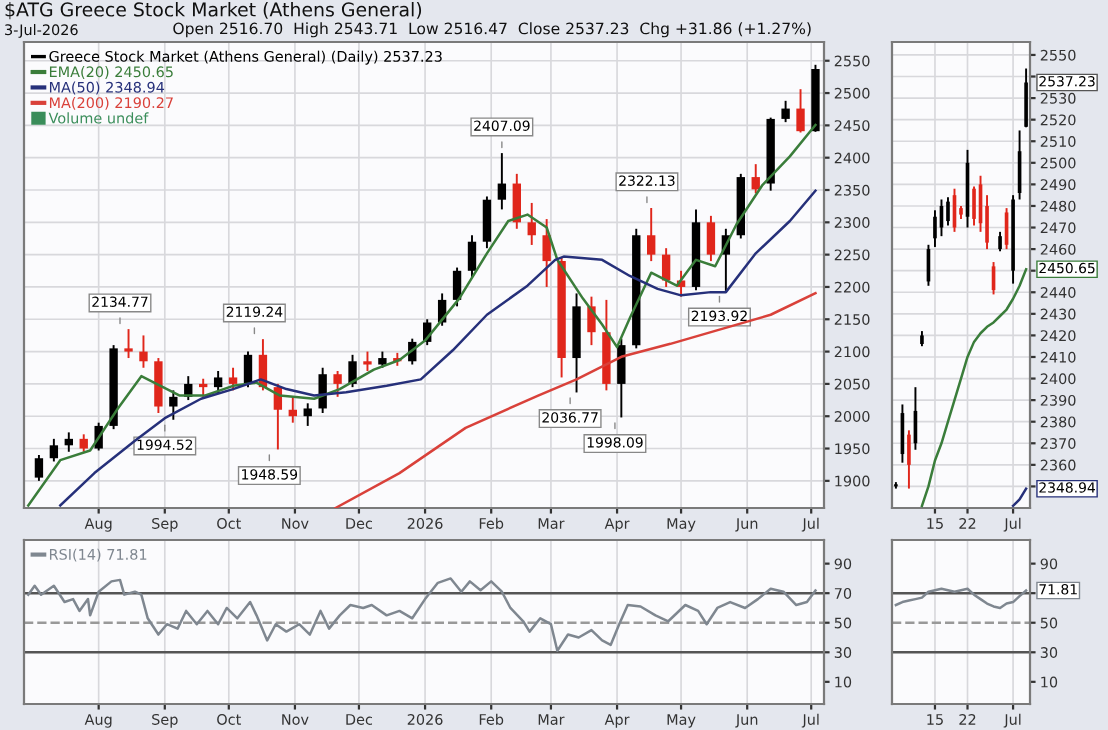 The width and height of the screenshot is (1108, 730). What do you see at coordinates (213, 11) in the screenshot?
I see `chart-title: $ATG Greece Stock Market (Athens General)` at bounding box center [213, 11].